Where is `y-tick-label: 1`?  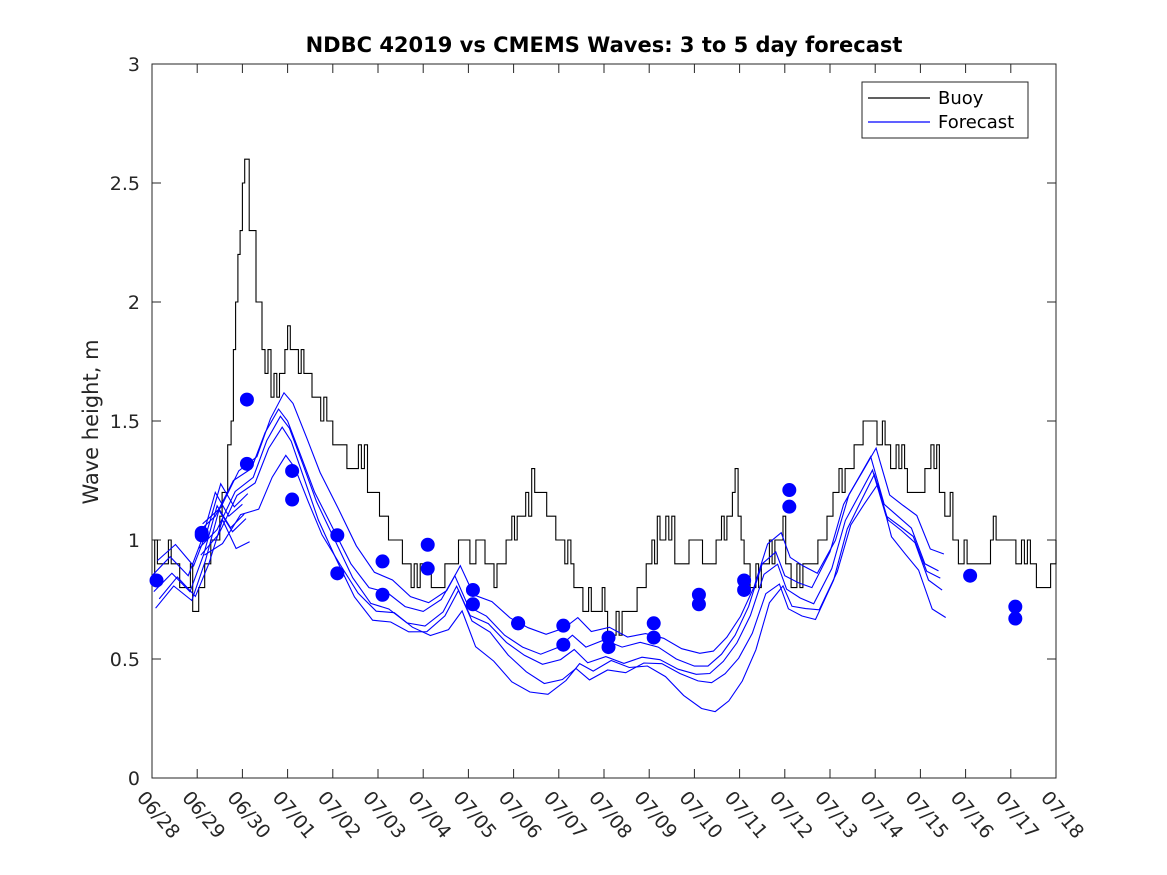
y-tick-label: 1 is located at coordinates (134, 541).